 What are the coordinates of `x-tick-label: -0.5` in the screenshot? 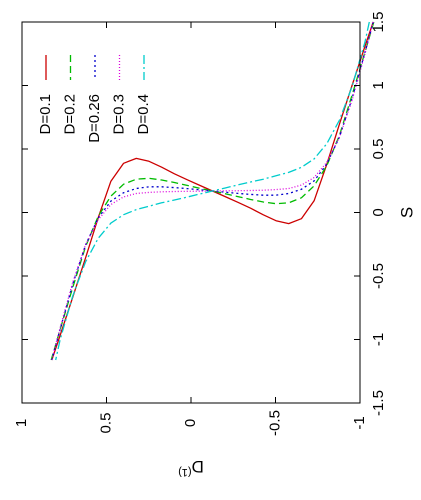 It's located at (378, 276).